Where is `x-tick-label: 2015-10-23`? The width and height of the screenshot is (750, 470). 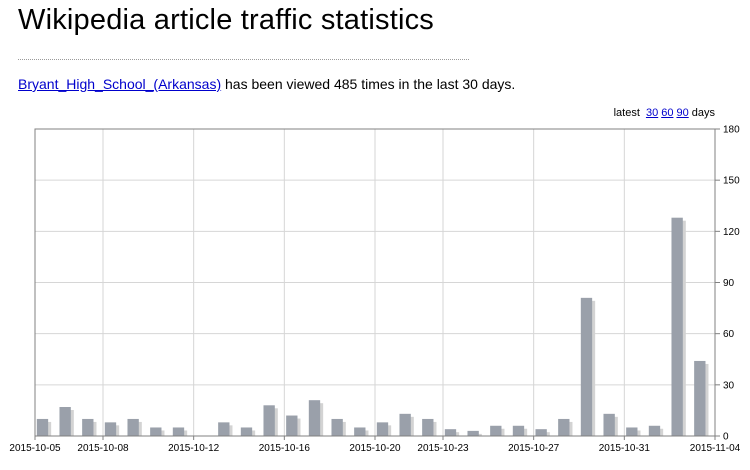
x-tick-label: 2015-10-23 is located at coordinates (443, 448).